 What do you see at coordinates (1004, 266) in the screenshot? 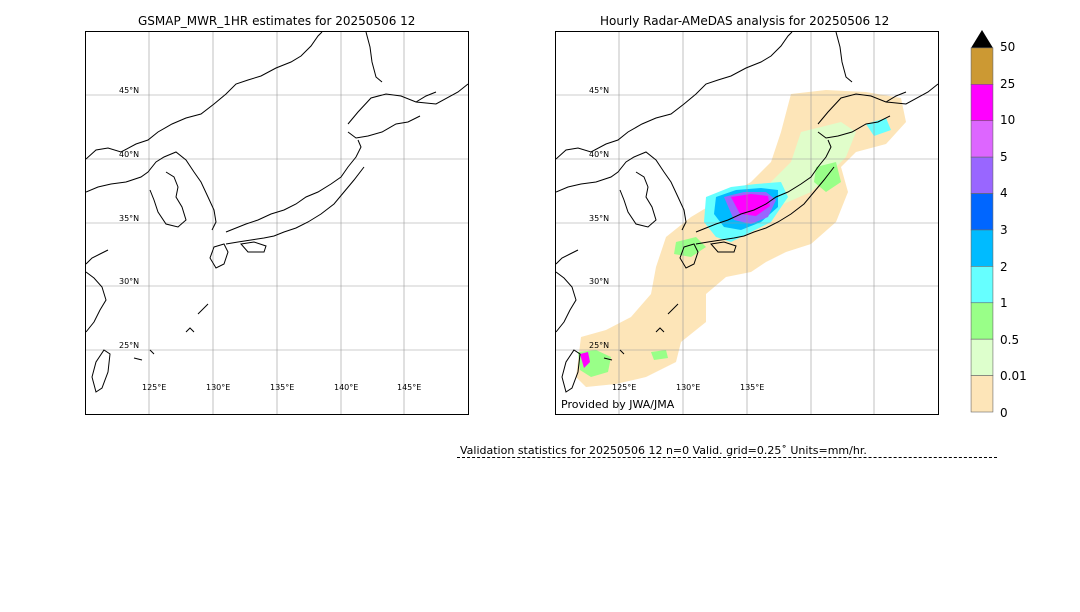
I see `colorbar-tick-label: 2` at bounding box center [1004, 266].